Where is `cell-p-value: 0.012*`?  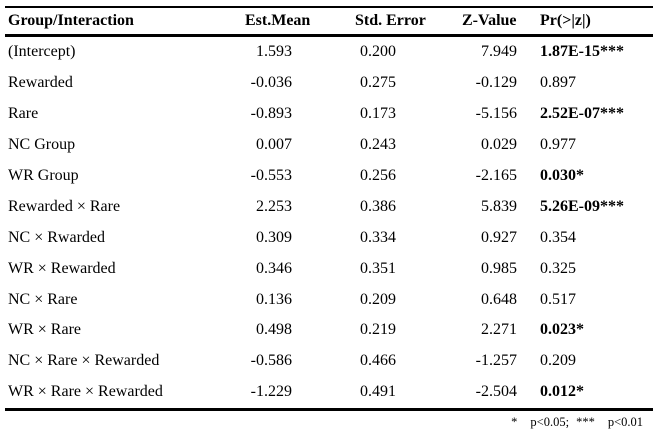 cell-p-value: 0.012* is located at coordinates (562, 392).